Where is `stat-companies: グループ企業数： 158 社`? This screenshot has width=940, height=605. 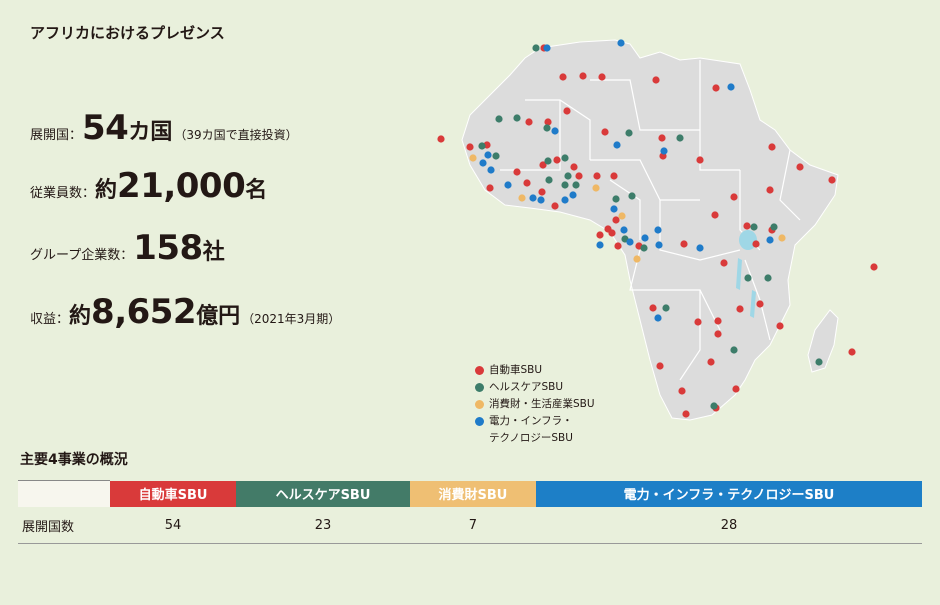 stat-companies: グループ企業数： 158 社 is located at coordinates (127, 248).